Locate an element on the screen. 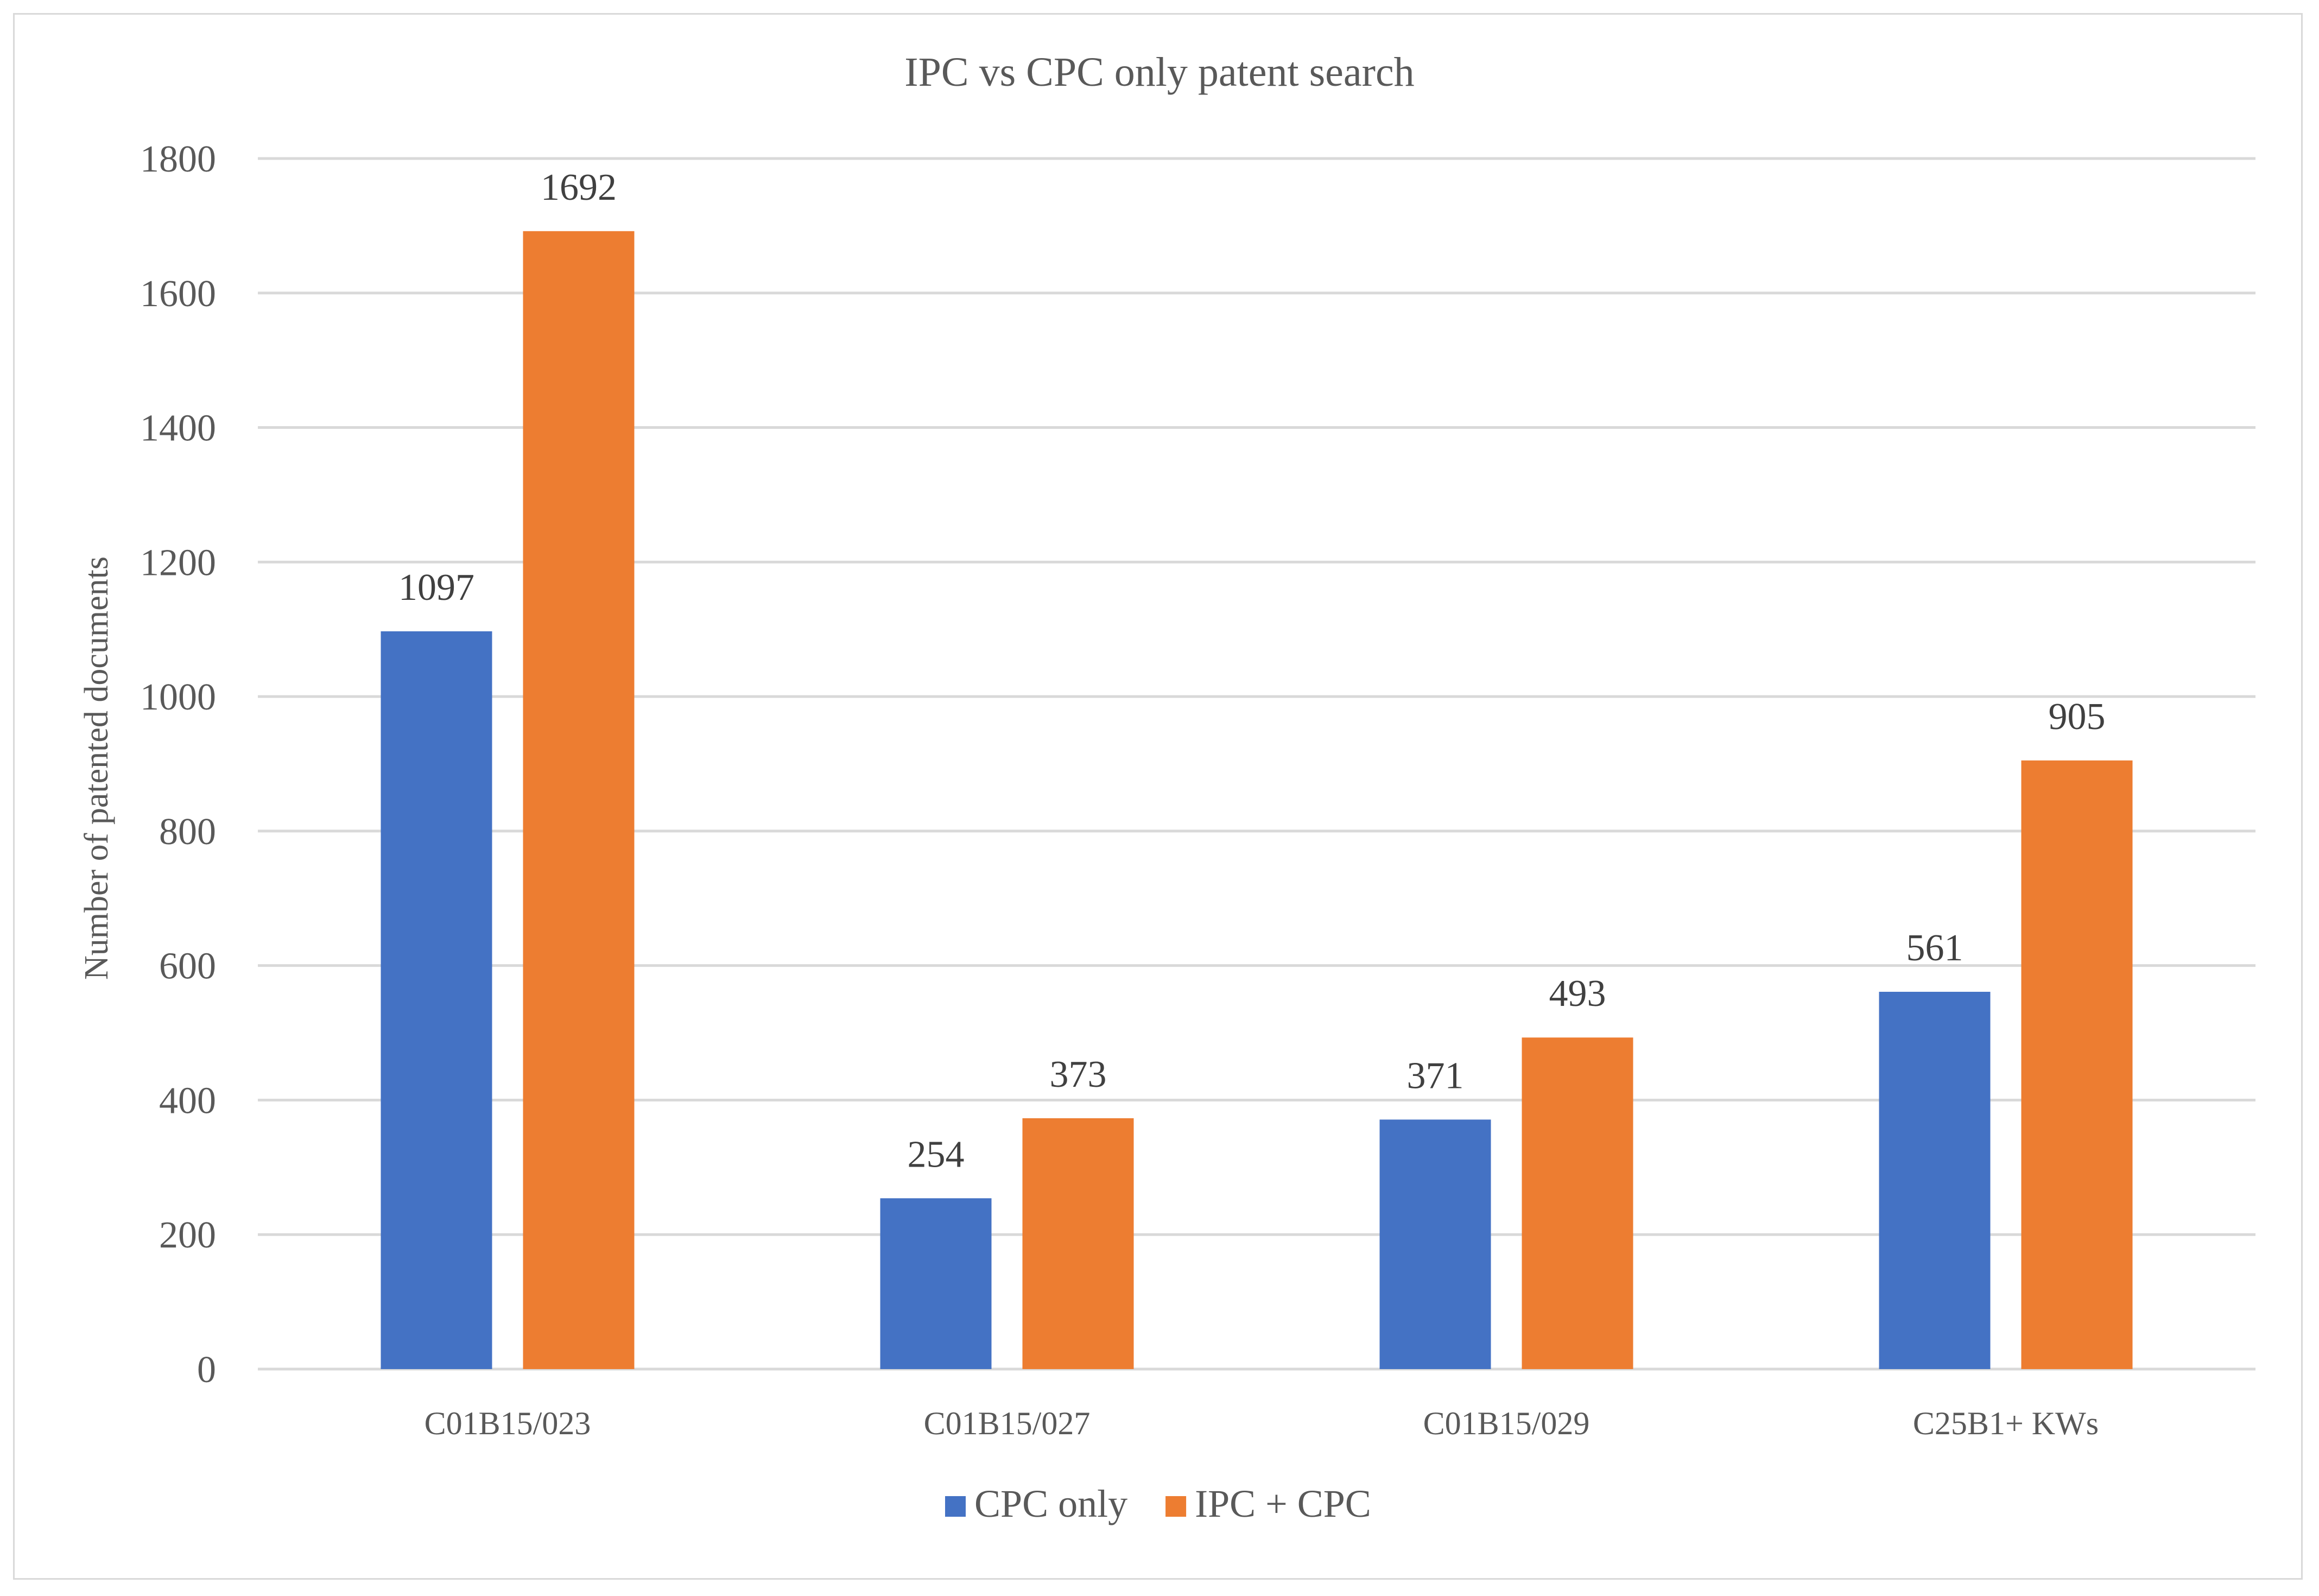 Image resolution: width=2319 pixels, height=1596 pixels. chart-title: IPC vs CPC only patent search is located at coordinates (1159, 72).